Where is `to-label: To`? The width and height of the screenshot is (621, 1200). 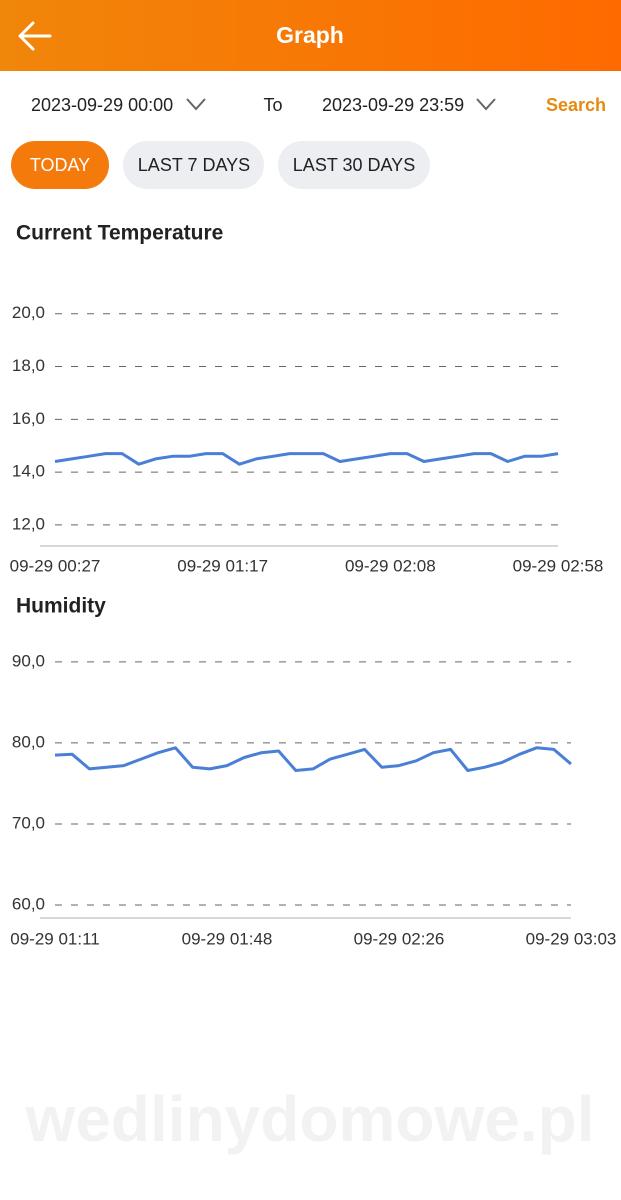 to-label: To is located at coordinates (272, 105).